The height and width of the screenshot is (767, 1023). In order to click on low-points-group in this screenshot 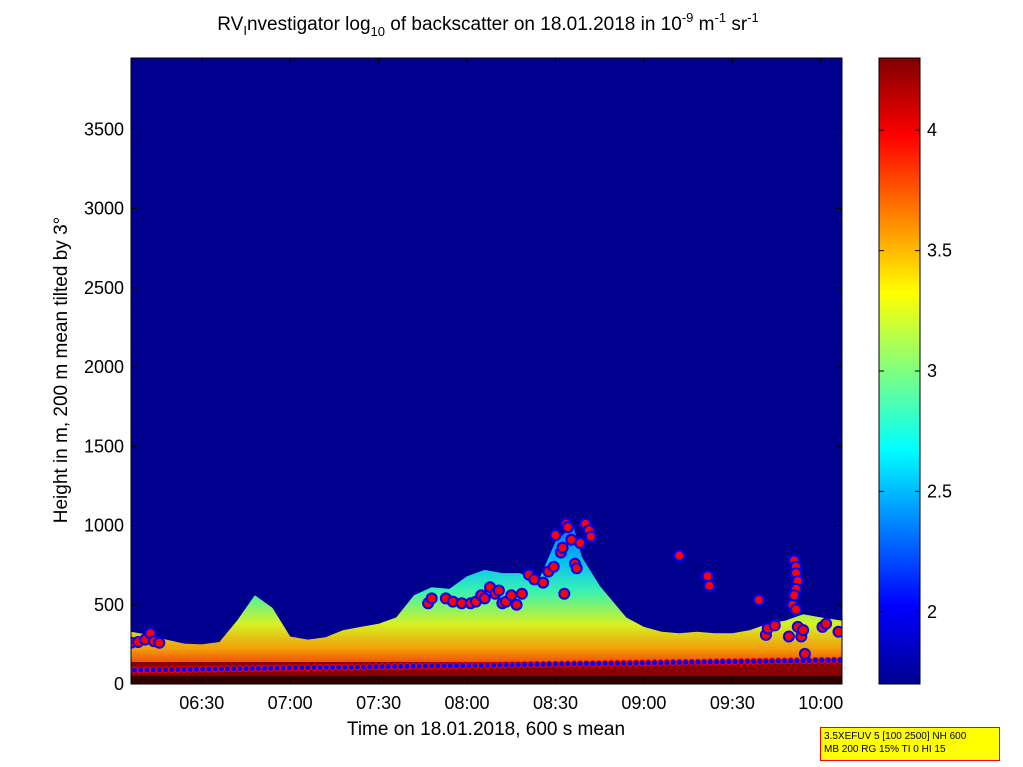, I will do `click(486, 665)`.